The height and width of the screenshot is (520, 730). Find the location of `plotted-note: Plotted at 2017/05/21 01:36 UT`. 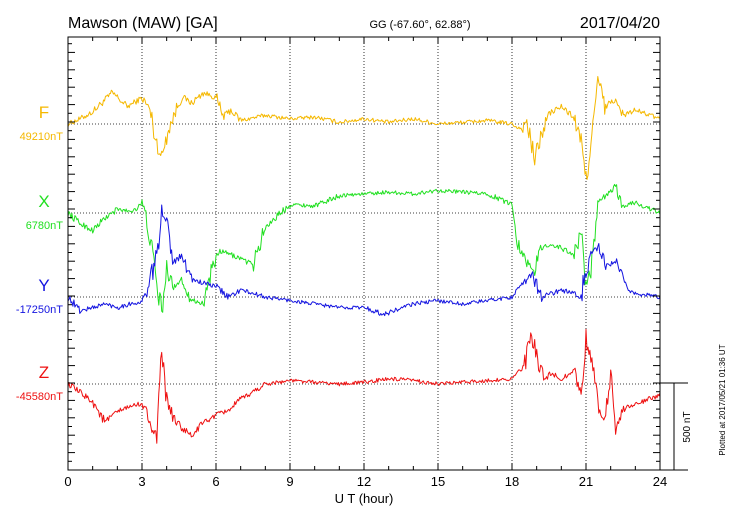

plotted-note: Plotted at 2017/05/21 01:36 UT is located at coordinates (722, 399).